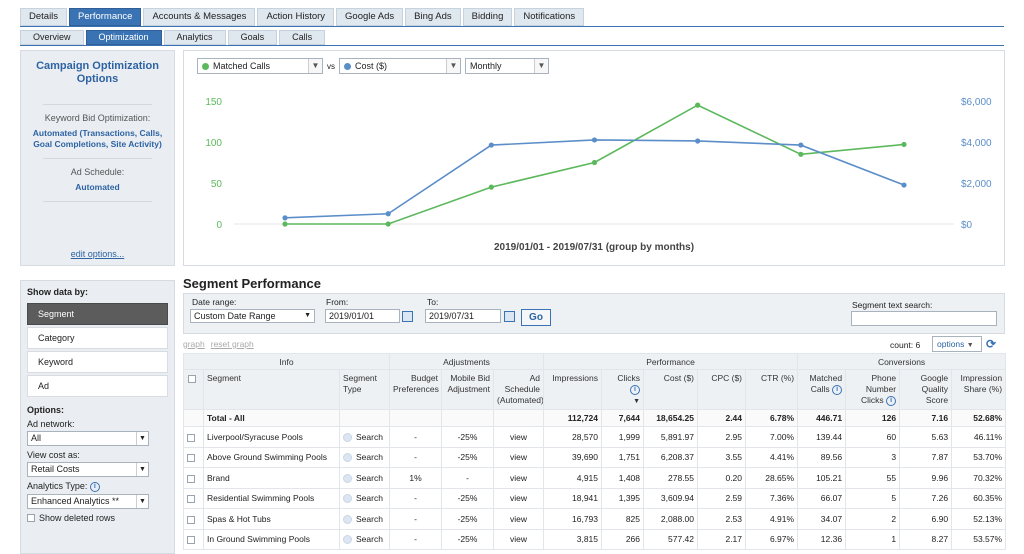  What do you see at coordinates (52, 37) in the screenshot?
I see `subtab-overview: Overview` at bounding box center [52, 37].